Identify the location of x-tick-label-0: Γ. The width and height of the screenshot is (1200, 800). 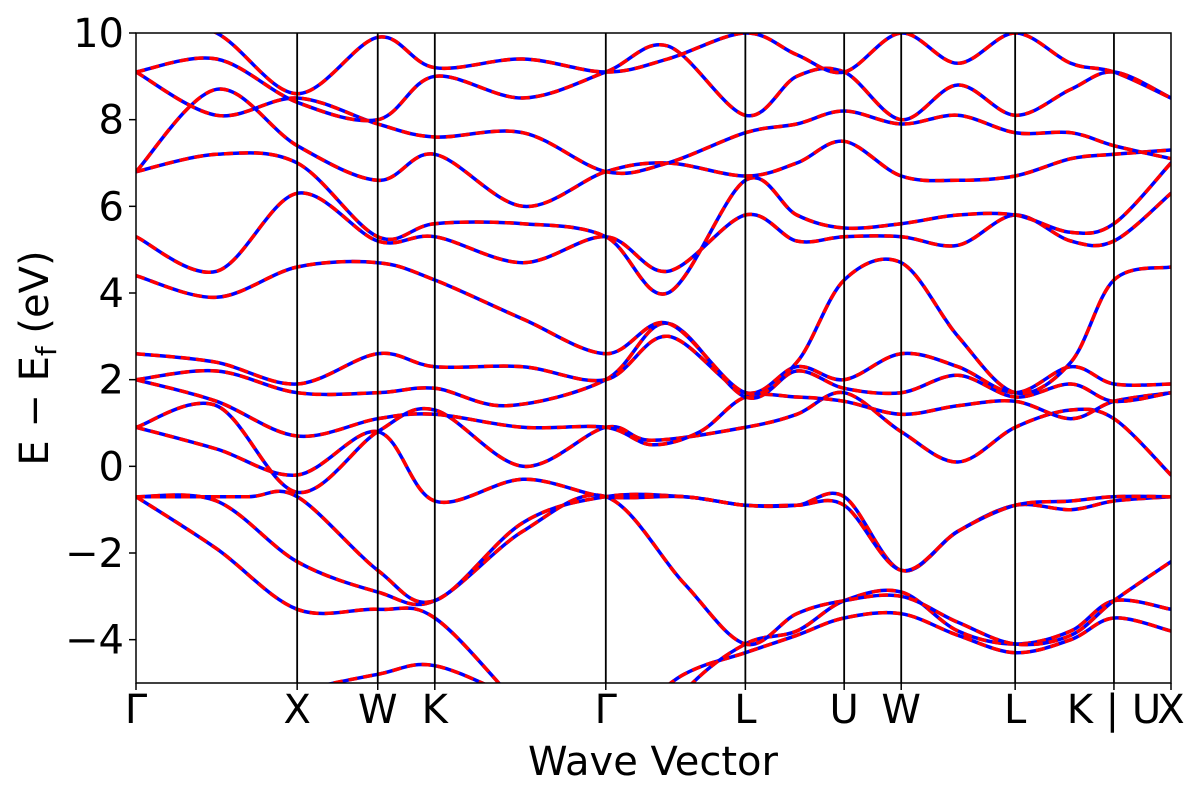
(136, 710).